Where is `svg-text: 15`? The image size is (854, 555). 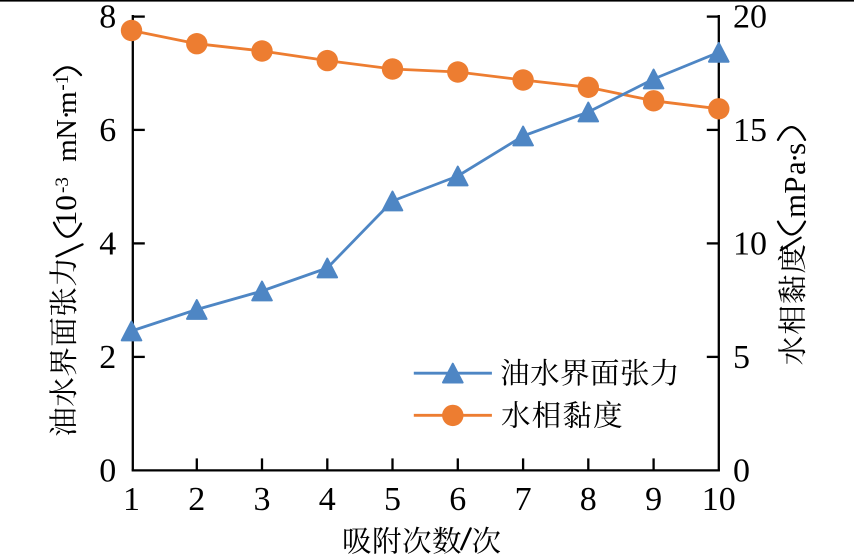
svg-text: 15 is located at coordinates (750, 130).